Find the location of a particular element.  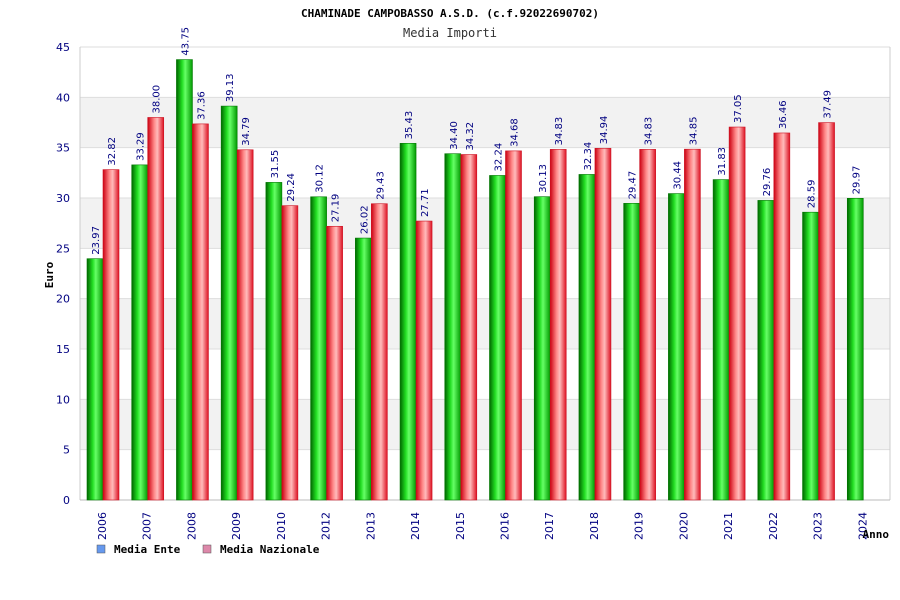

bar-media-nazionale-2018 is located at coordinates (603, 324).